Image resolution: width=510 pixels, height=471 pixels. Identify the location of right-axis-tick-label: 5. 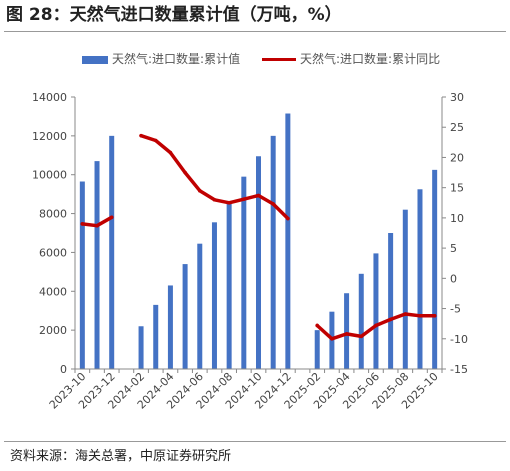
(453, 248).